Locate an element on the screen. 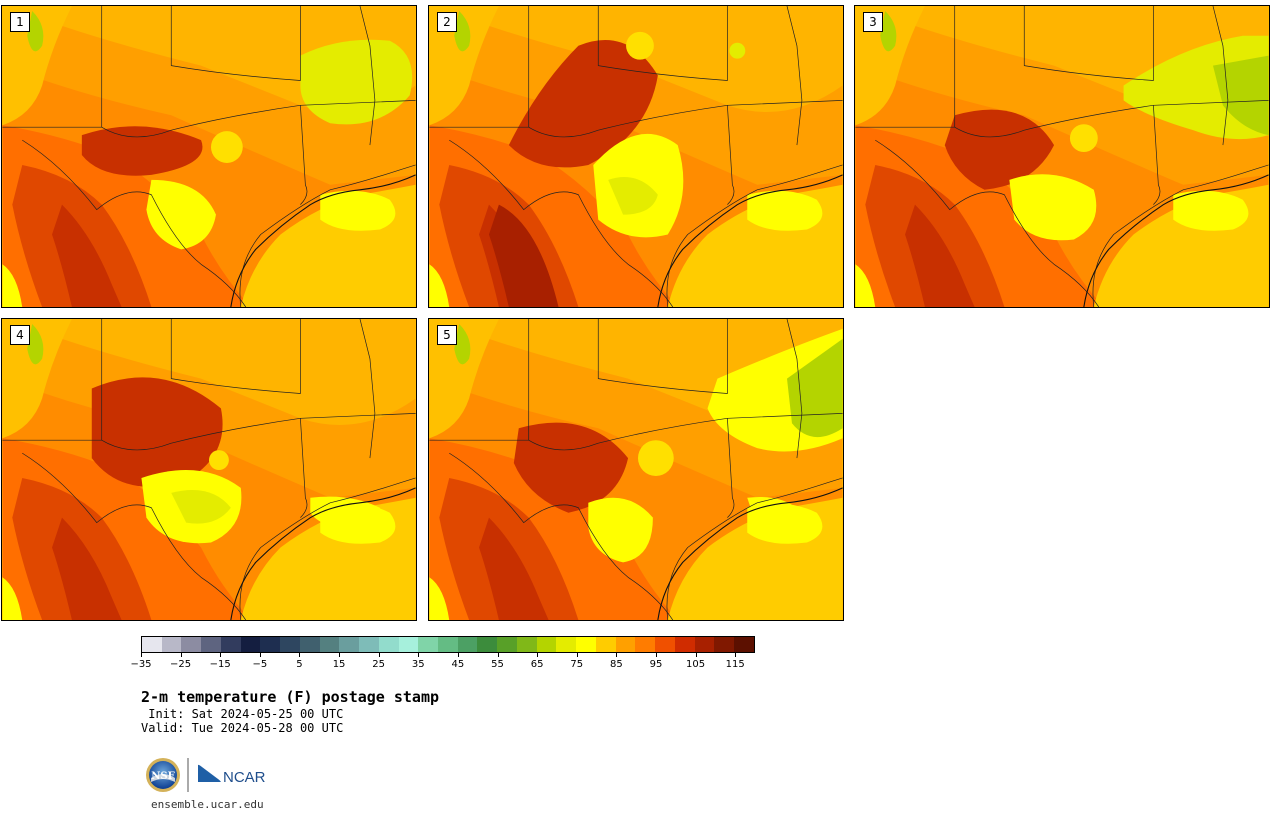 This screenshot has height=815, width=1280. colorbar-tick-label: −15 is located at coordinates (220, 664).